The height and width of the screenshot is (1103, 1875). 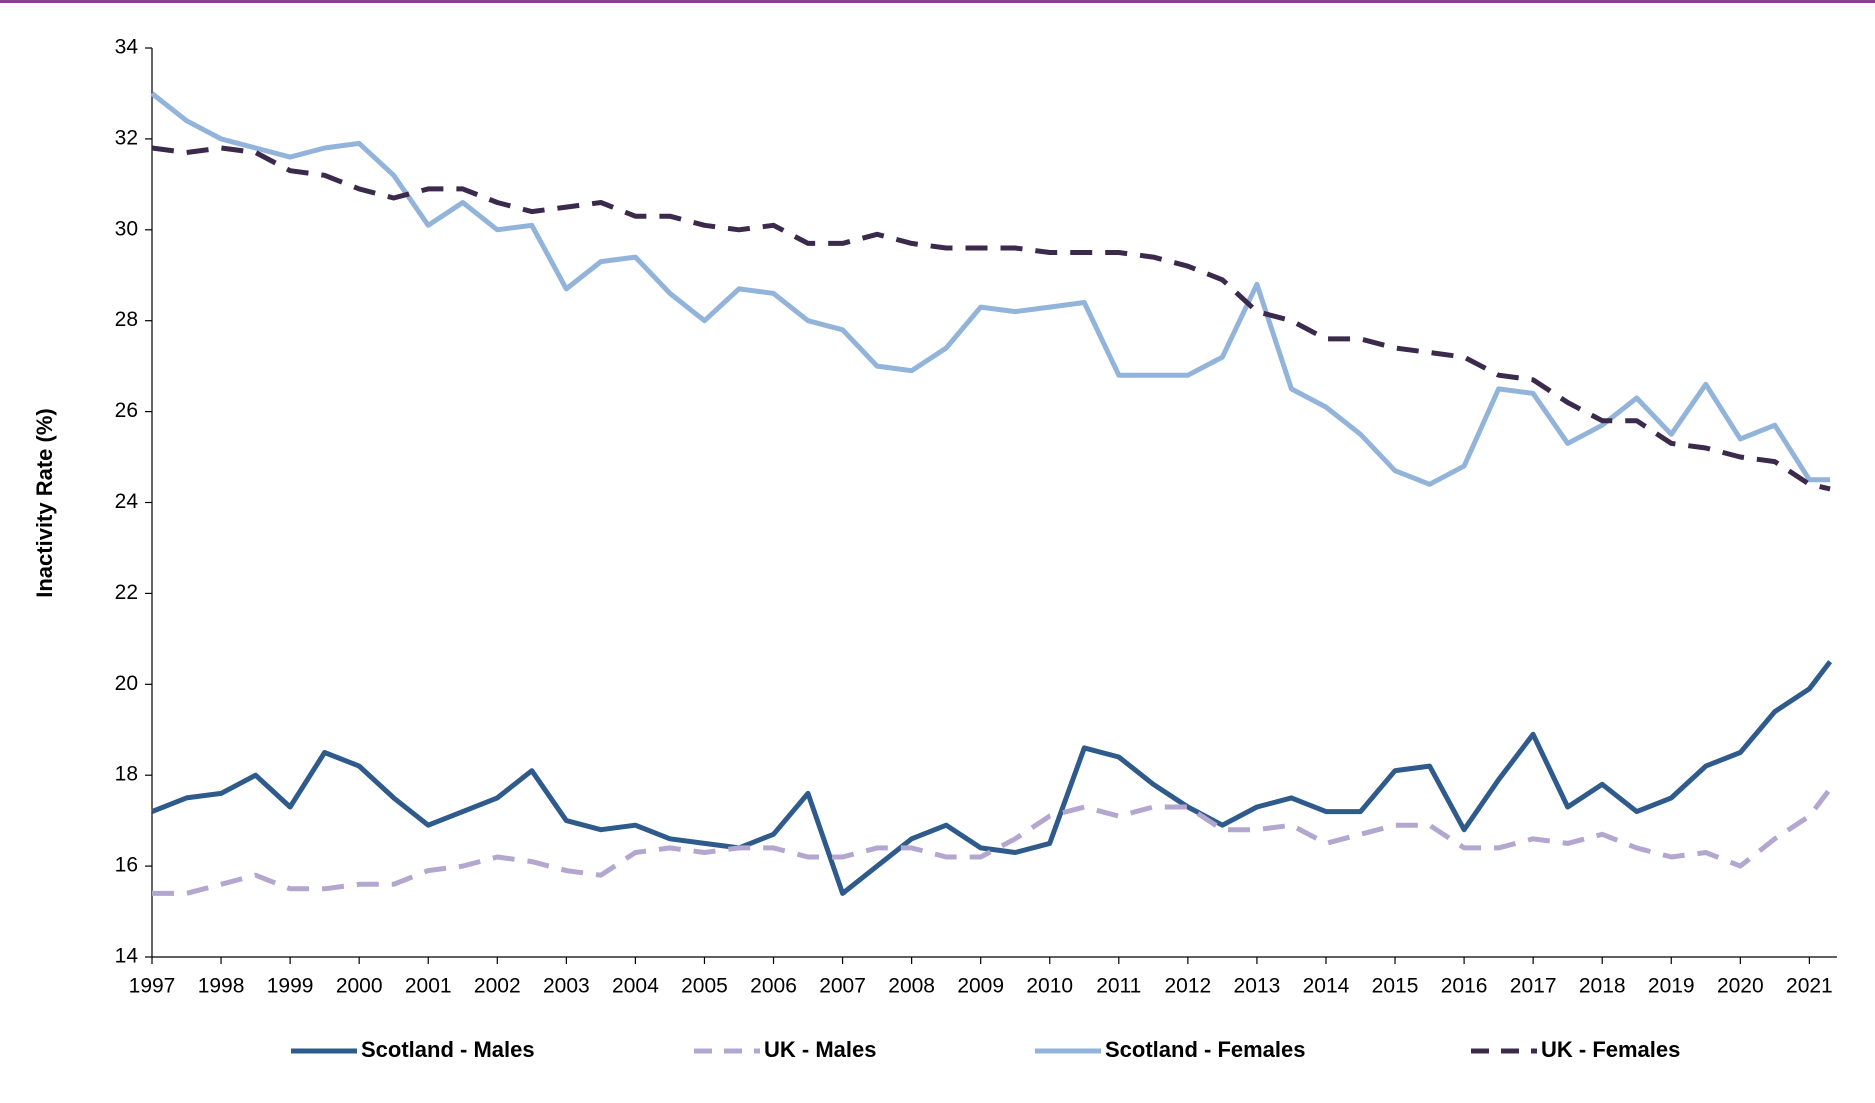 I want to click on y-tick-label: 26, so click(x=126, y=410).